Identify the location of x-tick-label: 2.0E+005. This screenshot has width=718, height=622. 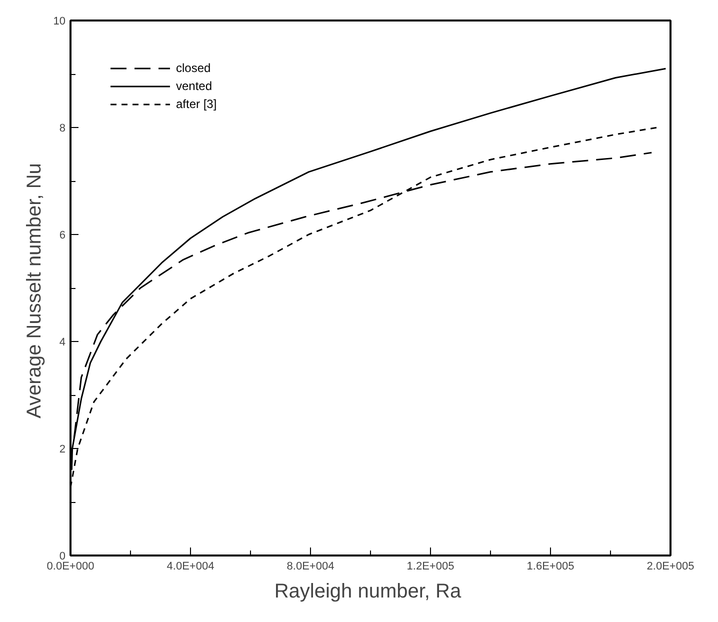
(670, 566).